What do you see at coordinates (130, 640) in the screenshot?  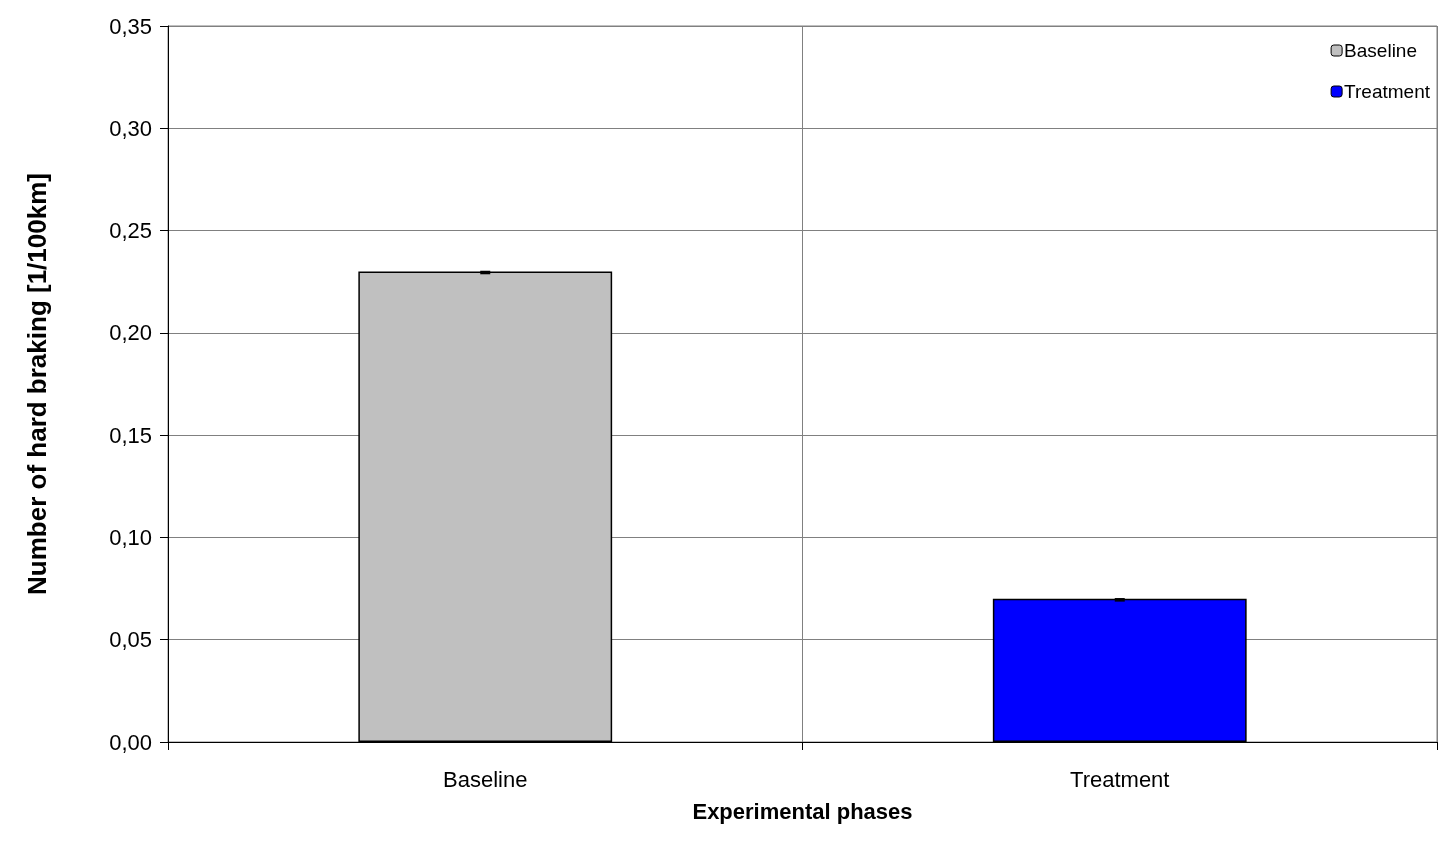 I see `y-tick-label: 0,05` at bounding box center [130, 640].